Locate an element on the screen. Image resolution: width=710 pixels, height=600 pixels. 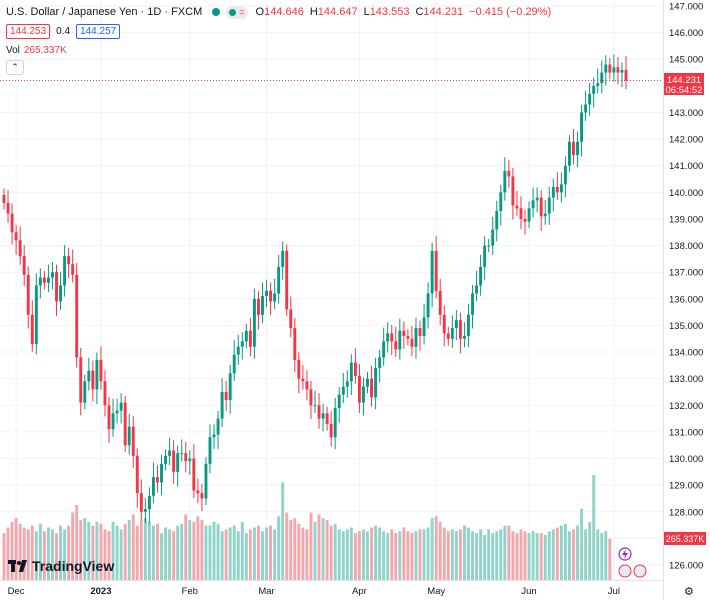
event-markers is located at coordinates (632, 562).